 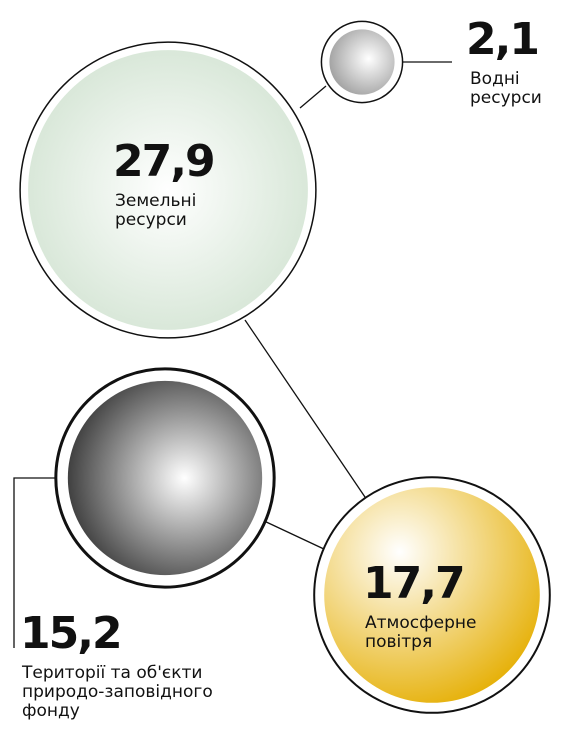 I want to click on value-label: 17,7, so click(x=414, y=583).